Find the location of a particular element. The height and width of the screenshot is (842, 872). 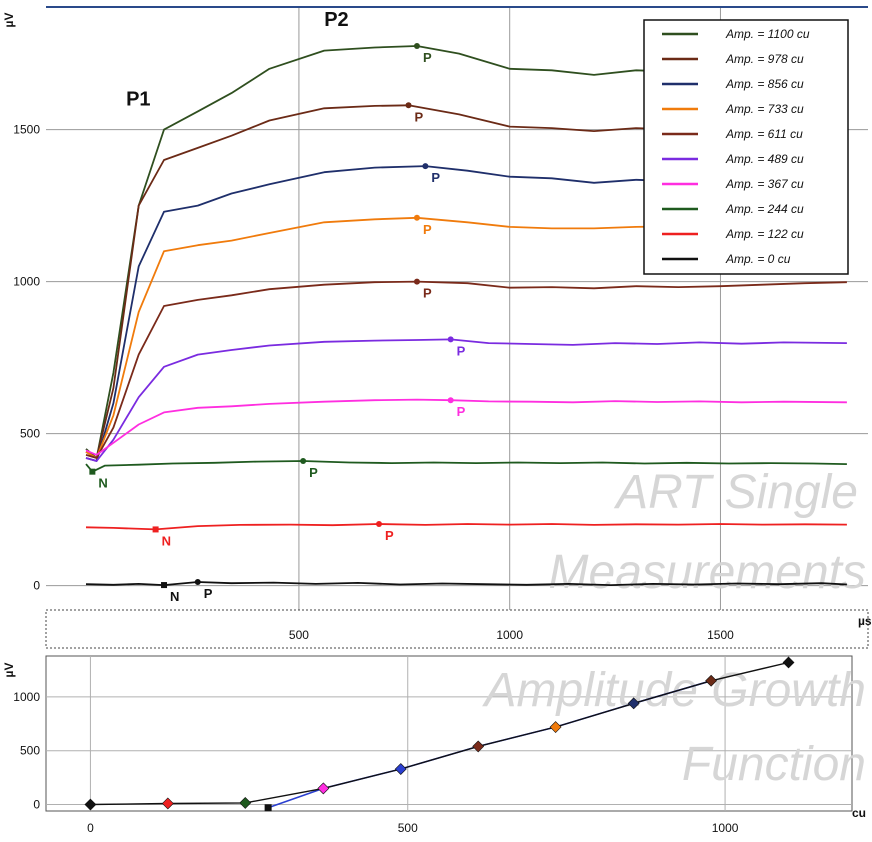

growth-x-tick-labels: 0 500 1000 is located at coordinates (413, 828).